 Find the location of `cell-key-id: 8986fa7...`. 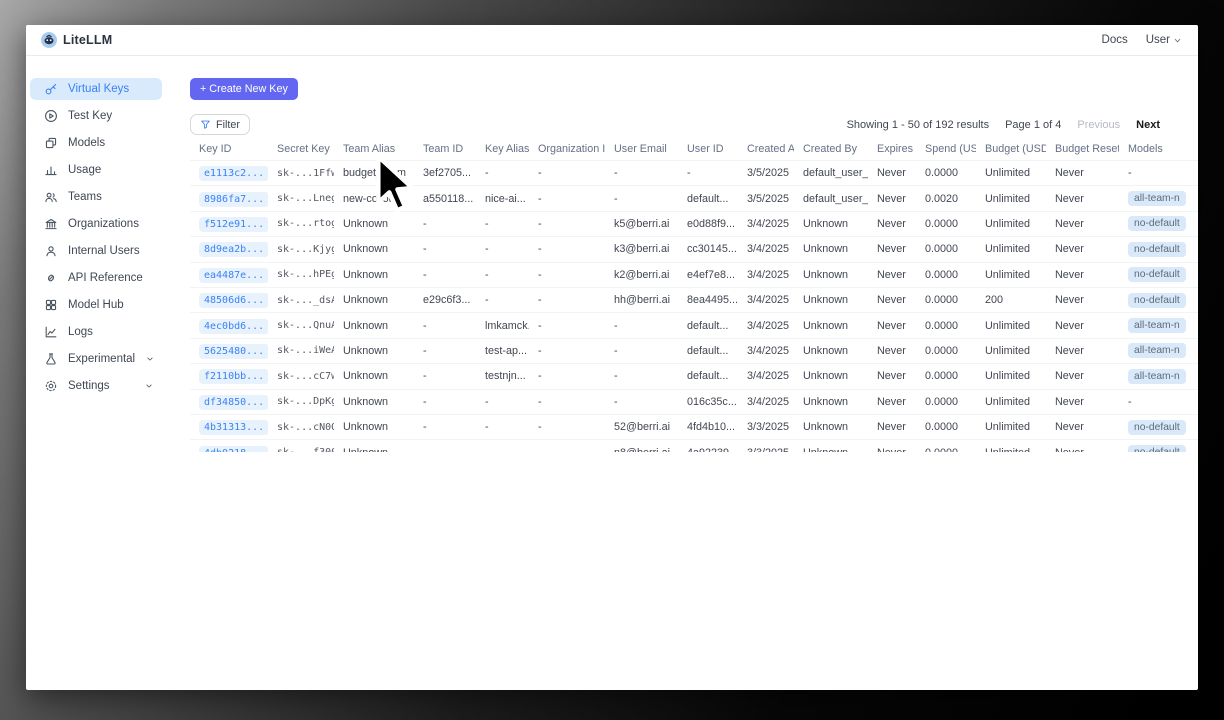

cell-key-id: 8986fa7... is located at coordinates (229, 198).